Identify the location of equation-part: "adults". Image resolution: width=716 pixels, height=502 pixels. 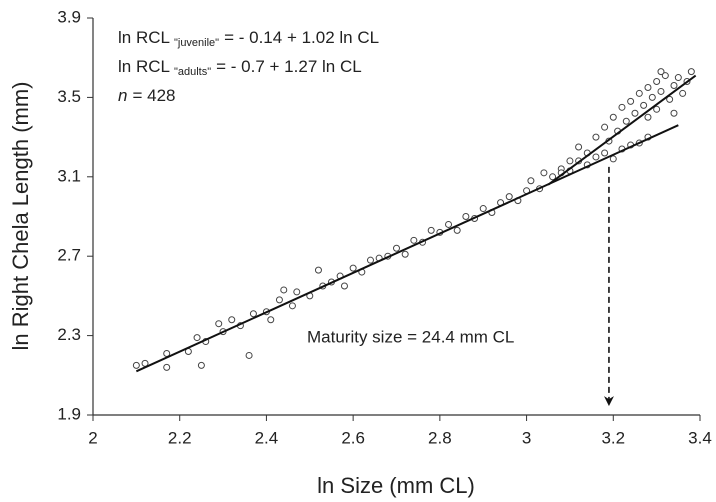
(192, 72).